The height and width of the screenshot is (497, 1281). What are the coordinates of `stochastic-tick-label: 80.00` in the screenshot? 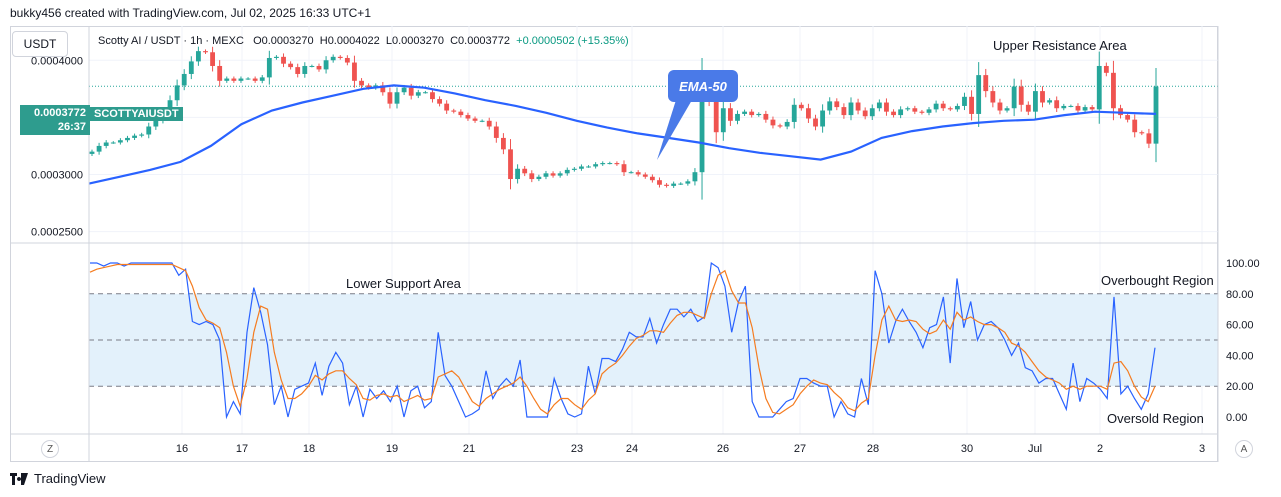 It's located at (1240, 295).